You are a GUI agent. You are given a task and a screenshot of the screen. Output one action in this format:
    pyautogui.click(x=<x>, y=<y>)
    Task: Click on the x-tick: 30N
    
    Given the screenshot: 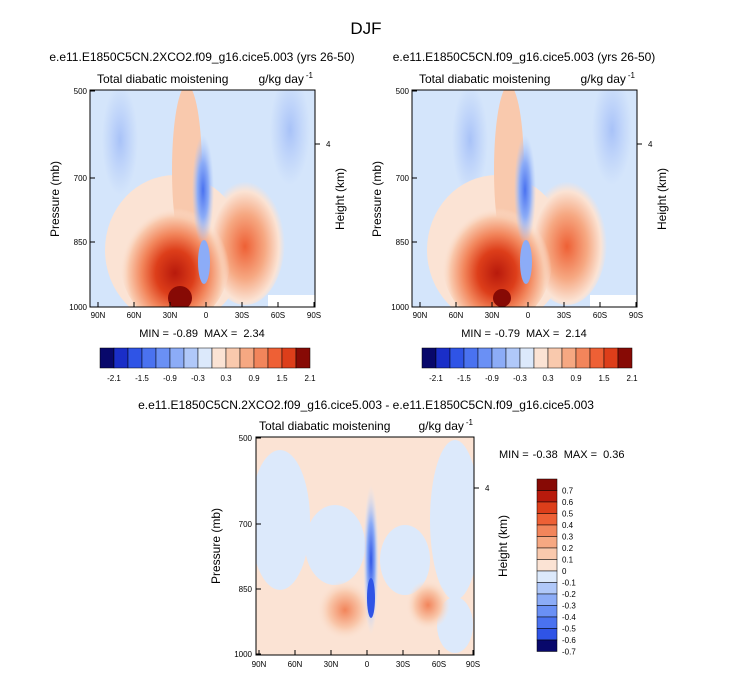 What is the action you would take?
    pyautogui.click(x=492, y=311)
    